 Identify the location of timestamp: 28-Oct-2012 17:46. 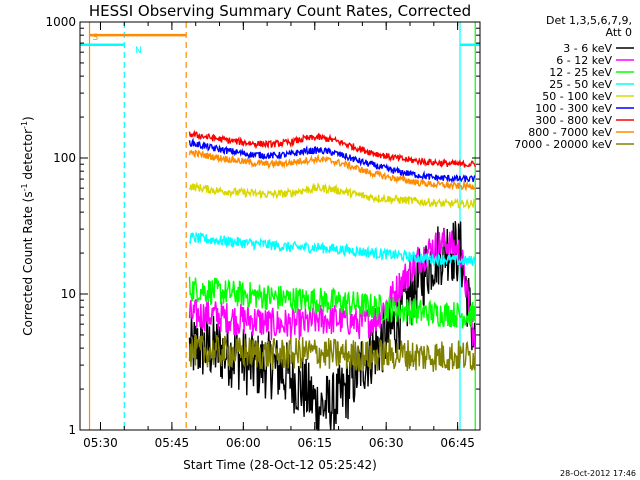
(598, 473).